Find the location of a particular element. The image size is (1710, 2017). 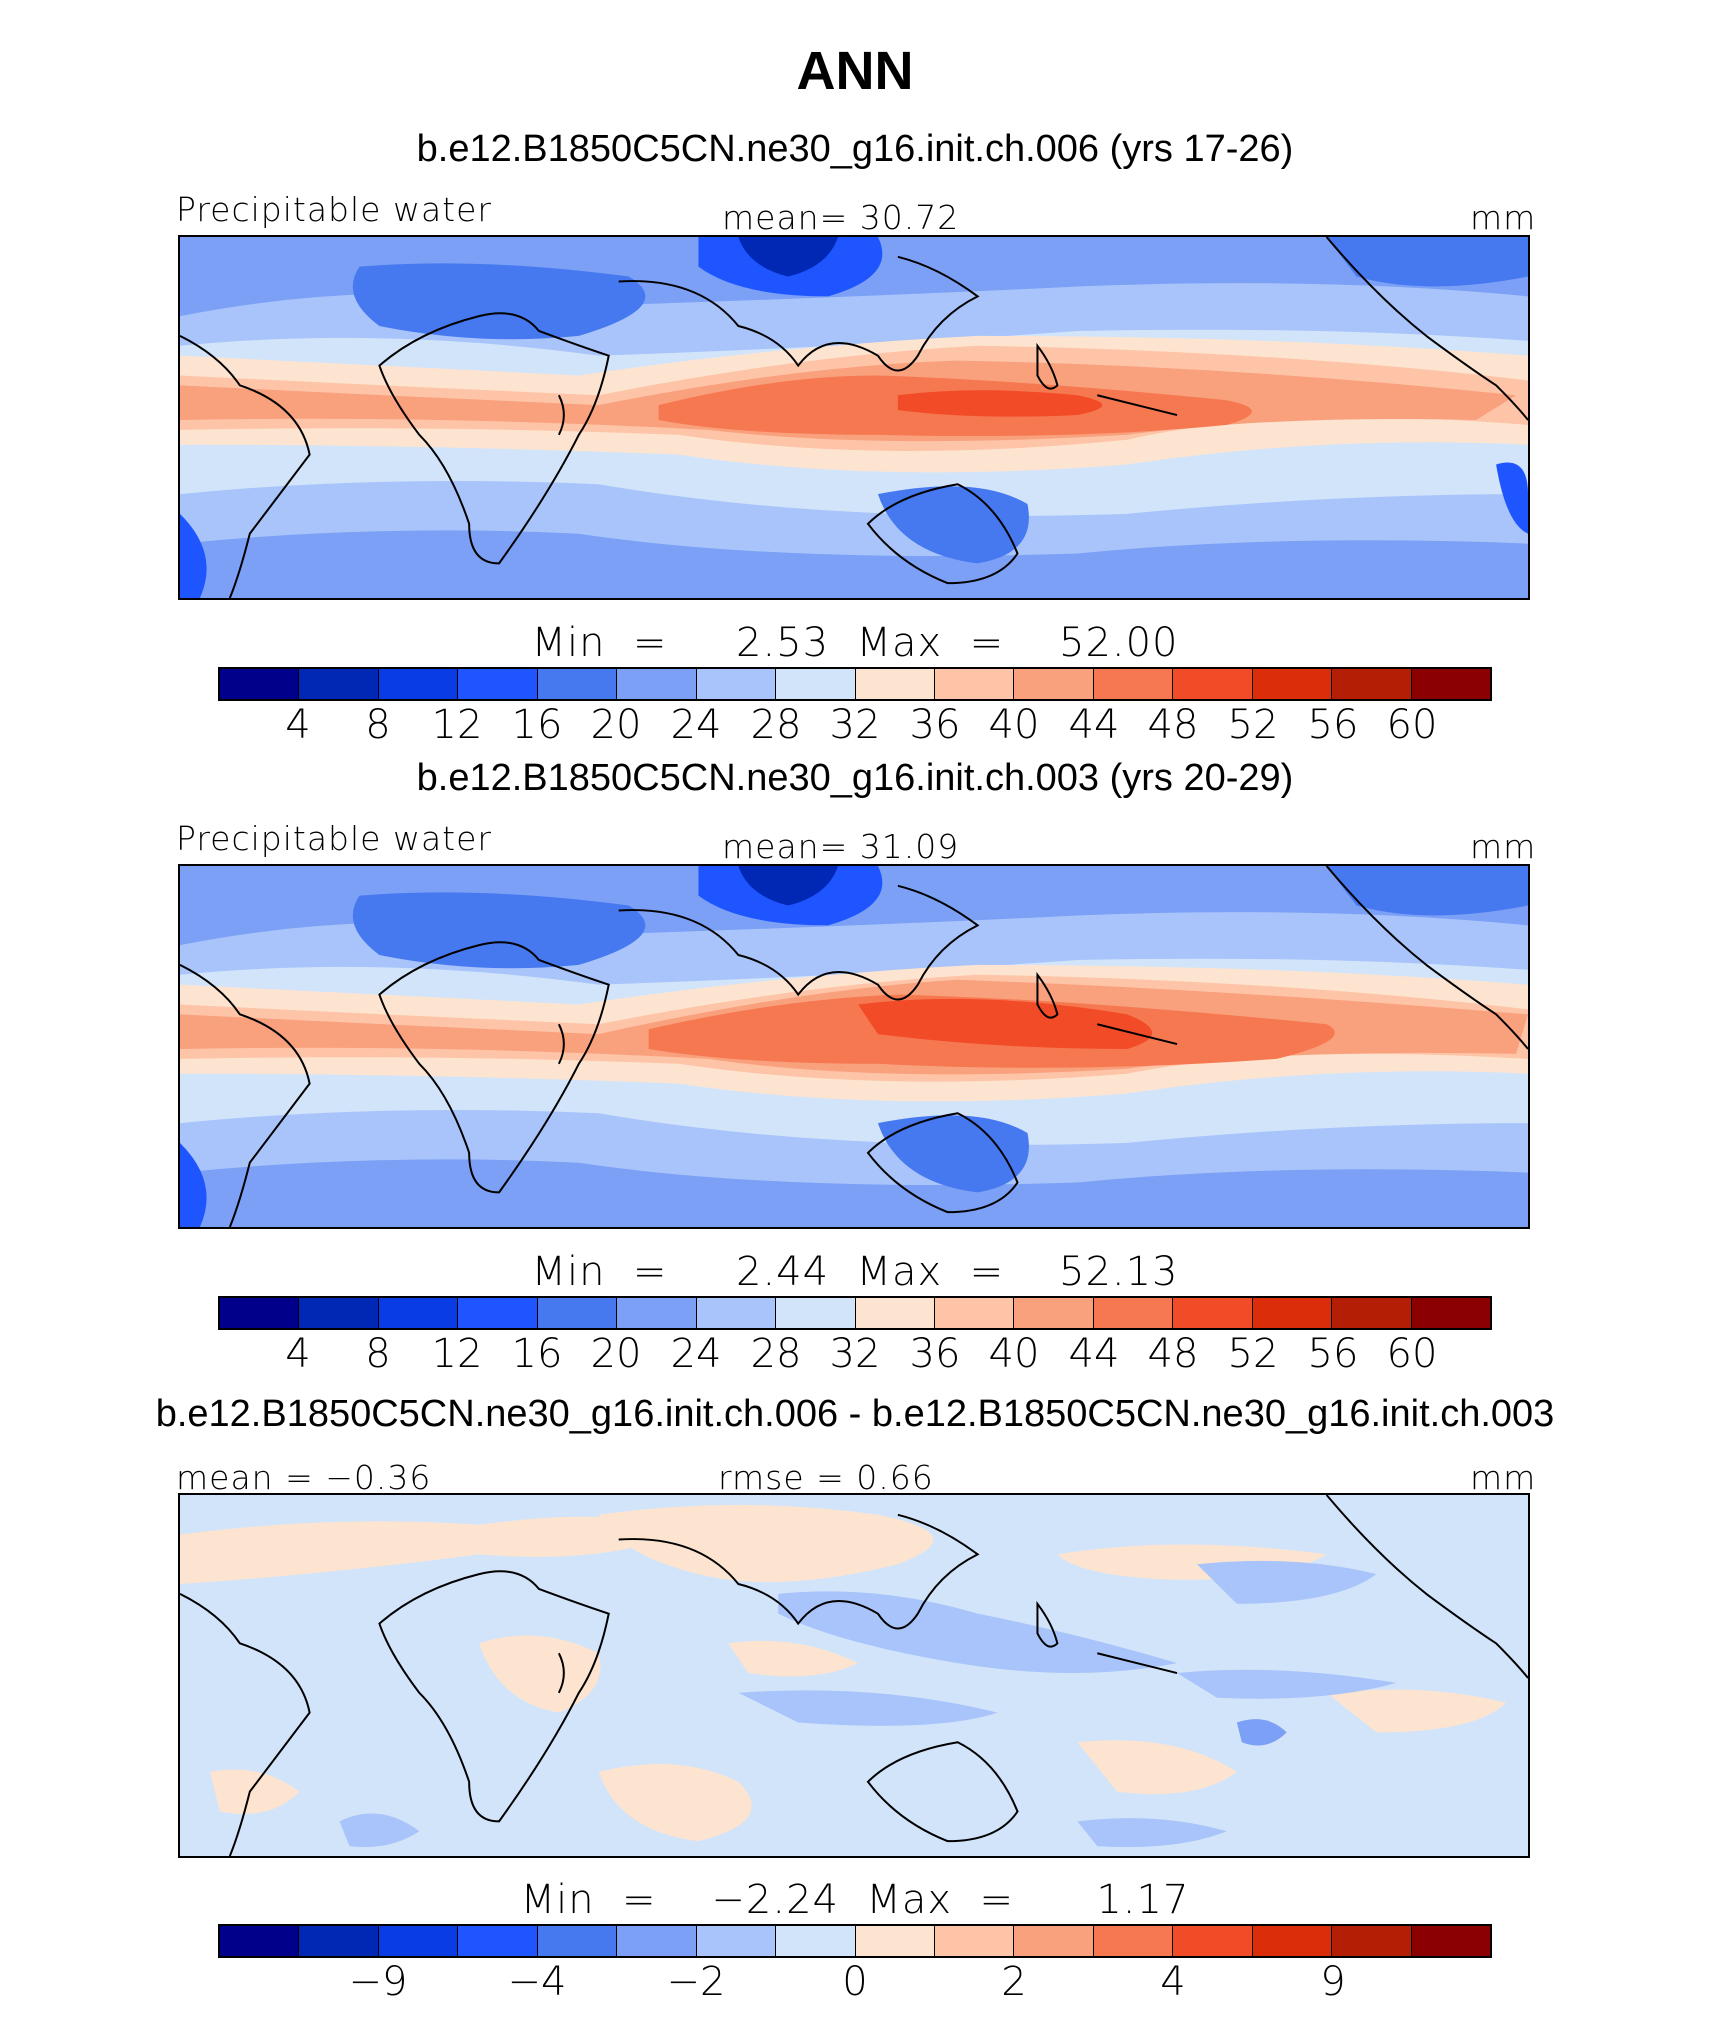

colorbar-tick: 60 is located at coordinates (1412, 1354).